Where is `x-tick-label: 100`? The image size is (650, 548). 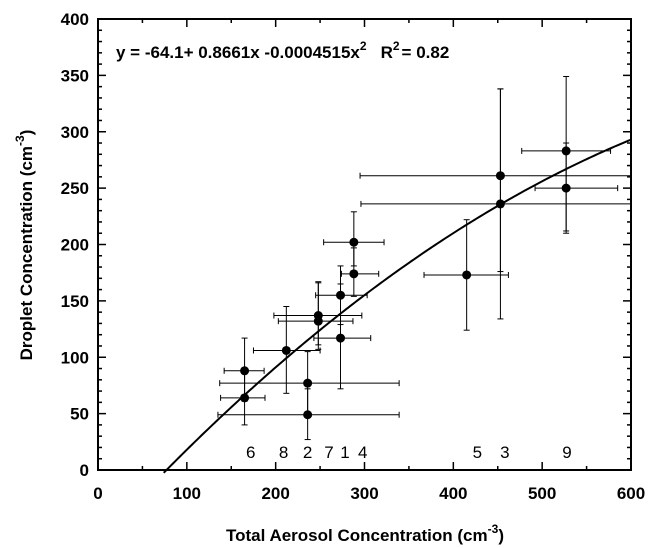
x-tick-label: 100 is located at coordinates (187, 493).